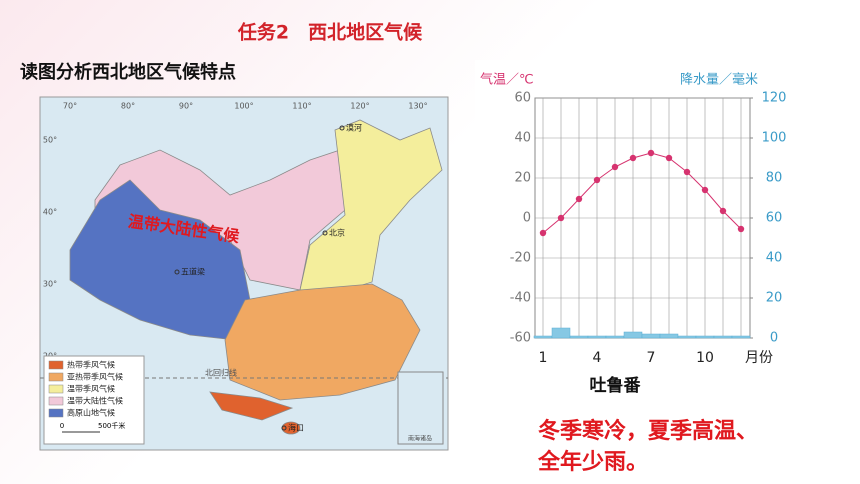 This screenshot has width=860, height=484. What do you see at coordinates (330, 32) in the screenshot?
I see `slide-title: 任务2 西北地区气候` at bounding box center [330, 32].